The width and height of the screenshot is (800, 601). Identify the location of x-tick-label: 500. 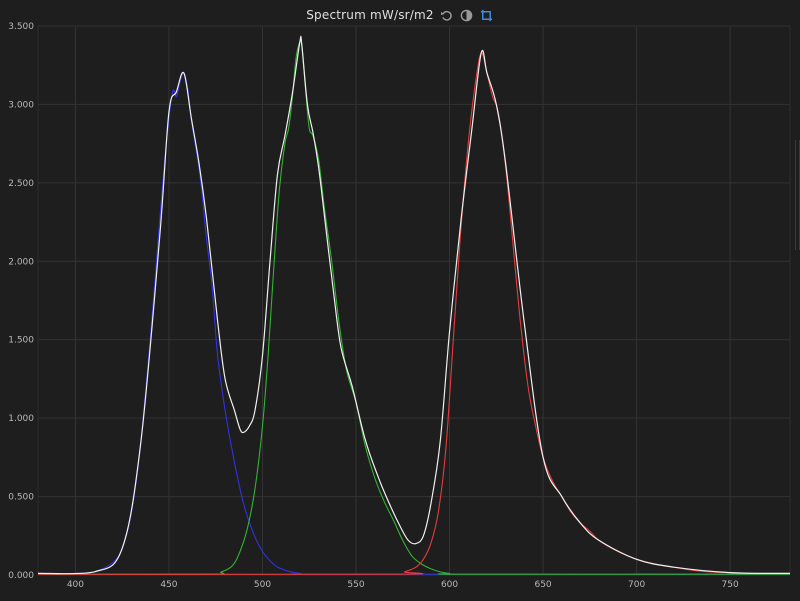
(262, 585).